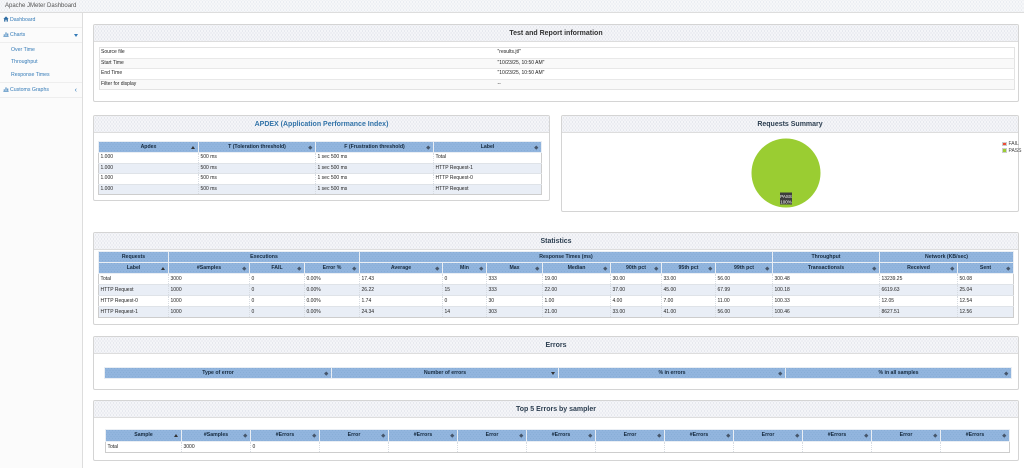 This screenshot has height=468, width=1024. What do you see at coordinates (786, 196) in the screenshot?
I see `svg-text: PASS` at bounding box center [786, 196].